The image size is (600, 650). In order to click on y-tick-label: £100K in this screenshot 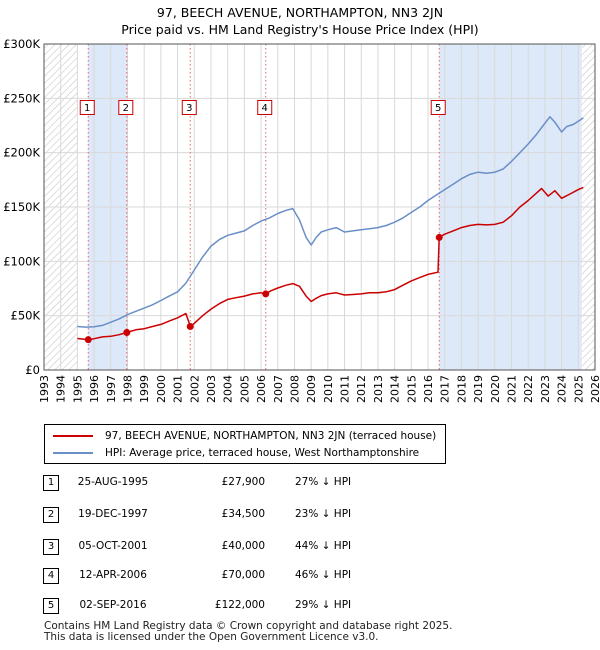, I will do `click(21, 261)`.